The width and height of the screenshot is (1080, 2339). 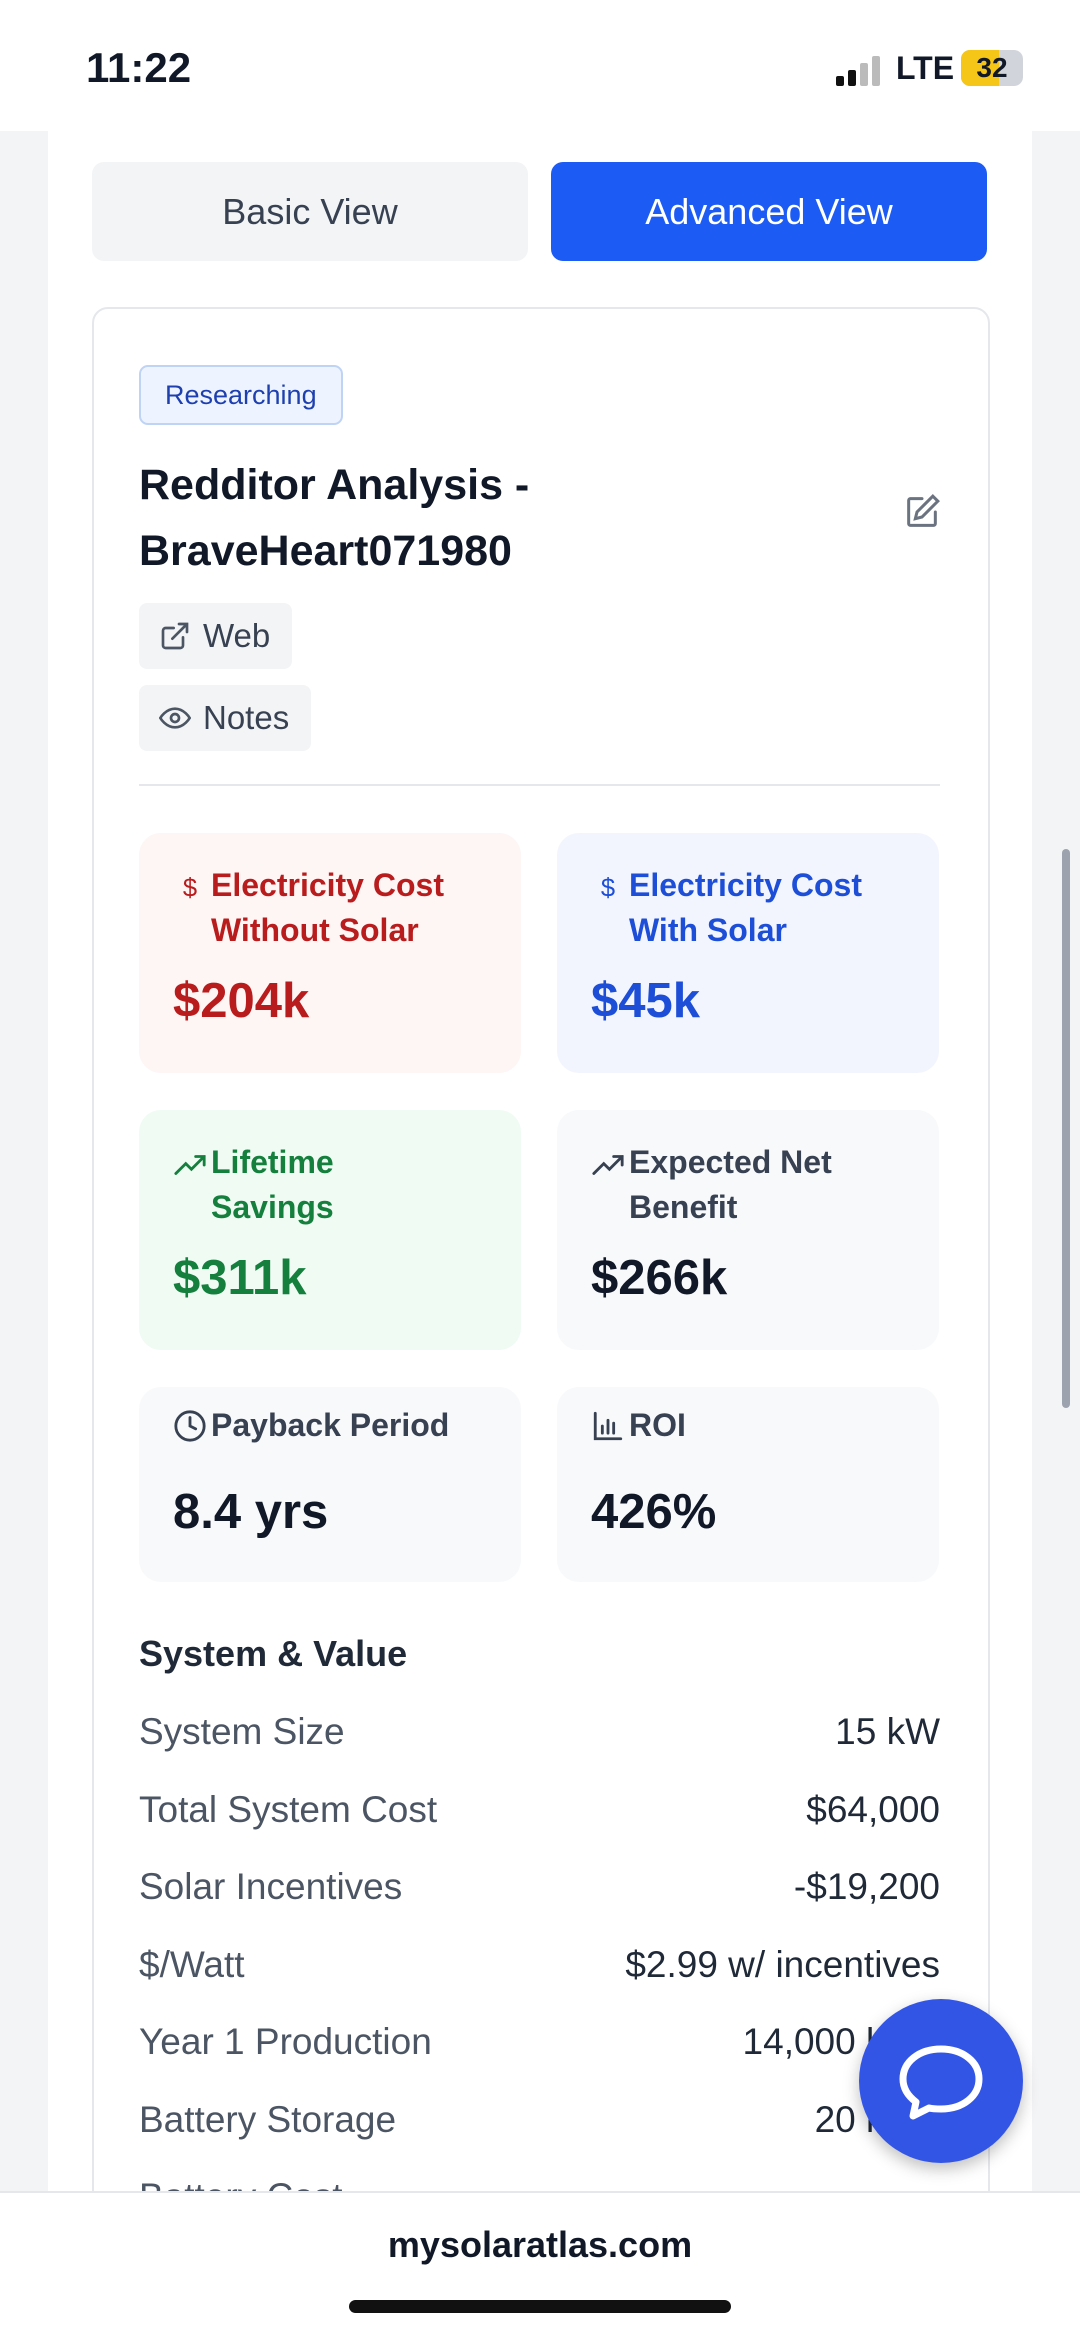 What do you see at coordinates (887, 1731) in the screenshot?
I see `row-value: 15 kW` at bounding box center [887, 1731].